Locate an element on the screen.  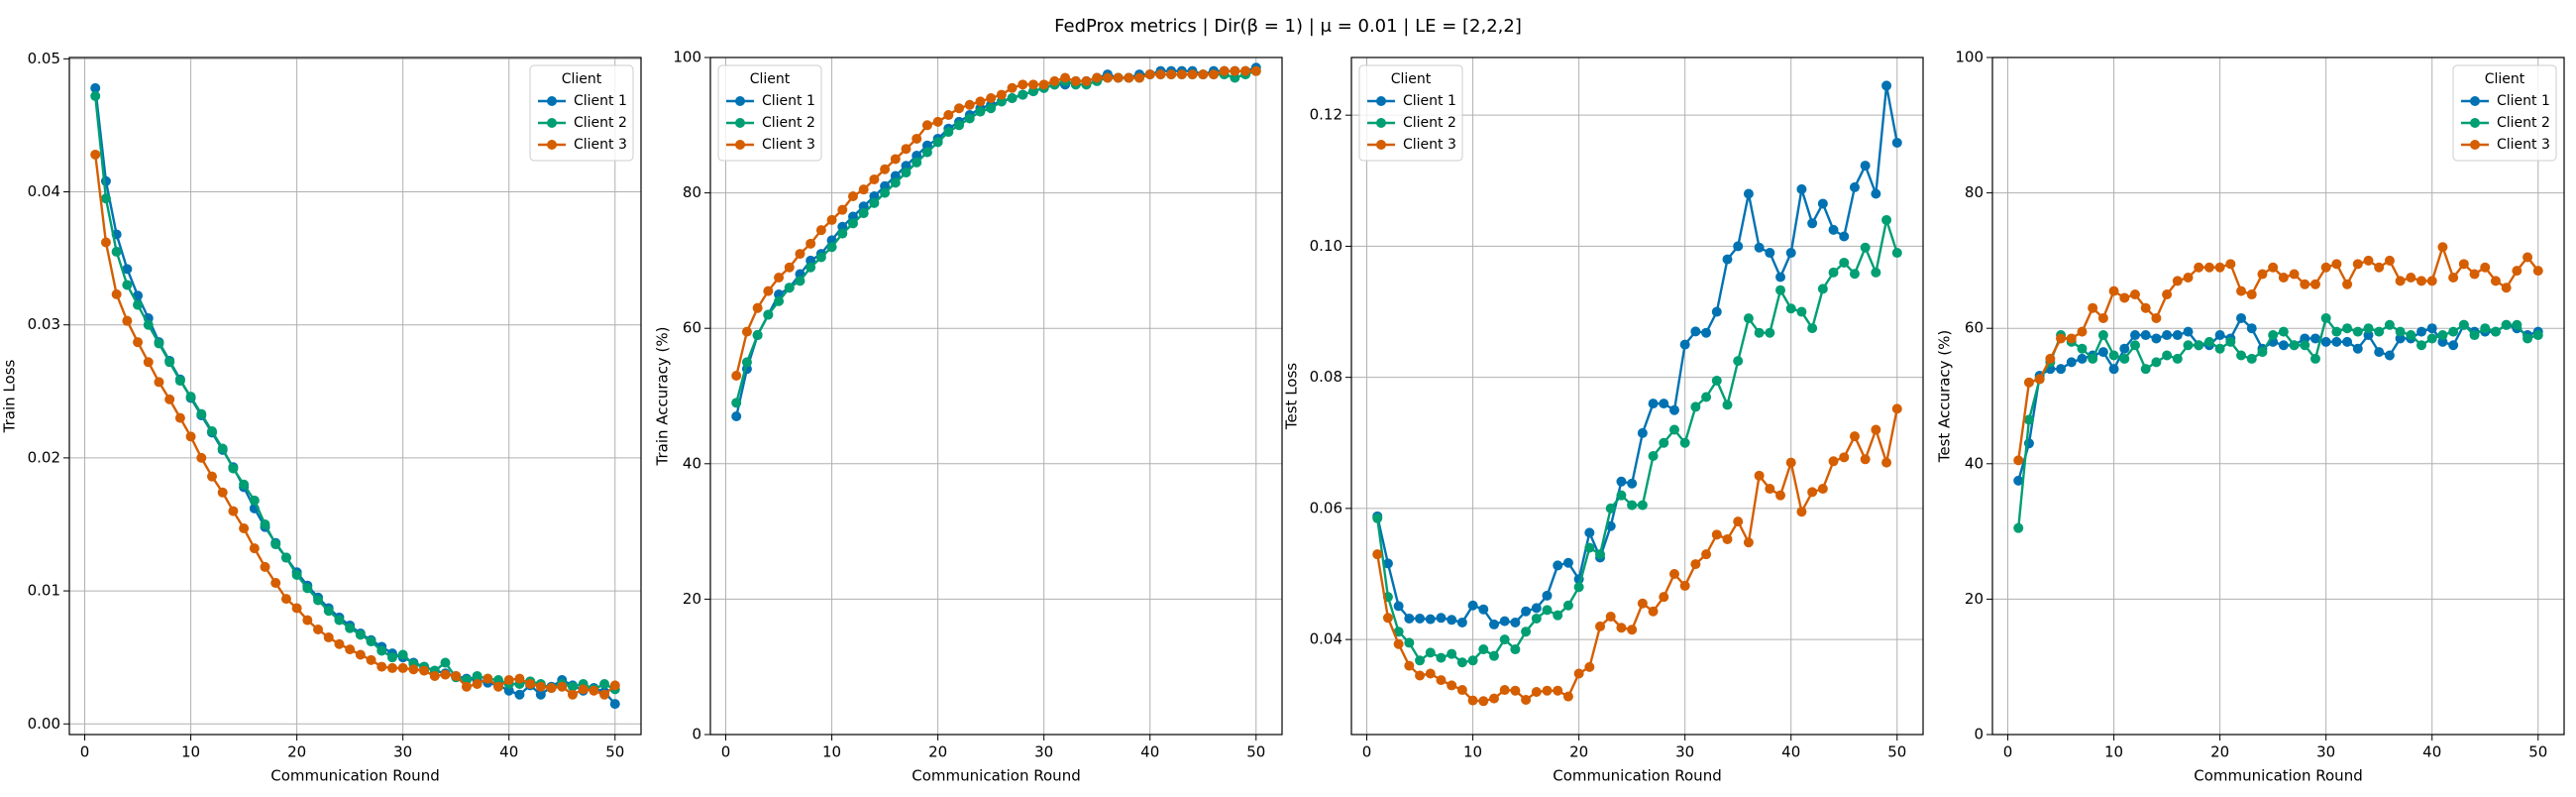
y-tick-label: 0.04 is located at coordinates (1326, 639).